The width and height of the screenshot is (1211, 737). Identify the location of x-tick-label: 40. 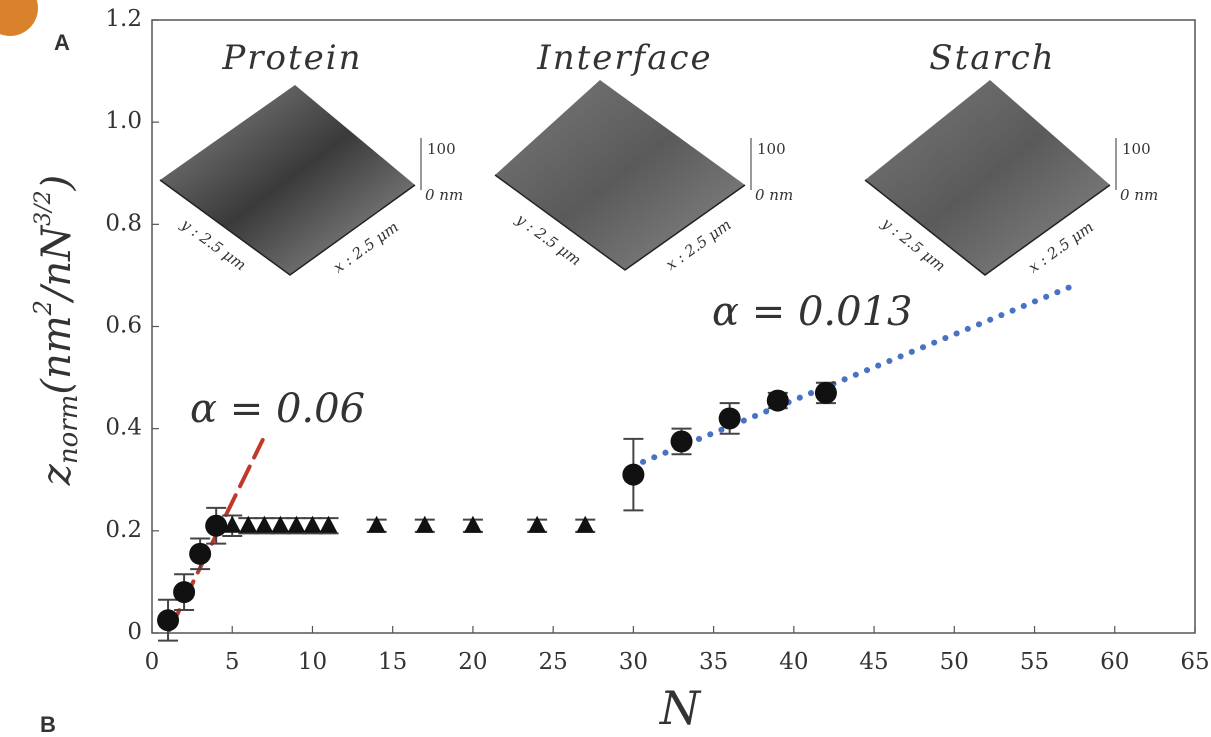
(793, 662).